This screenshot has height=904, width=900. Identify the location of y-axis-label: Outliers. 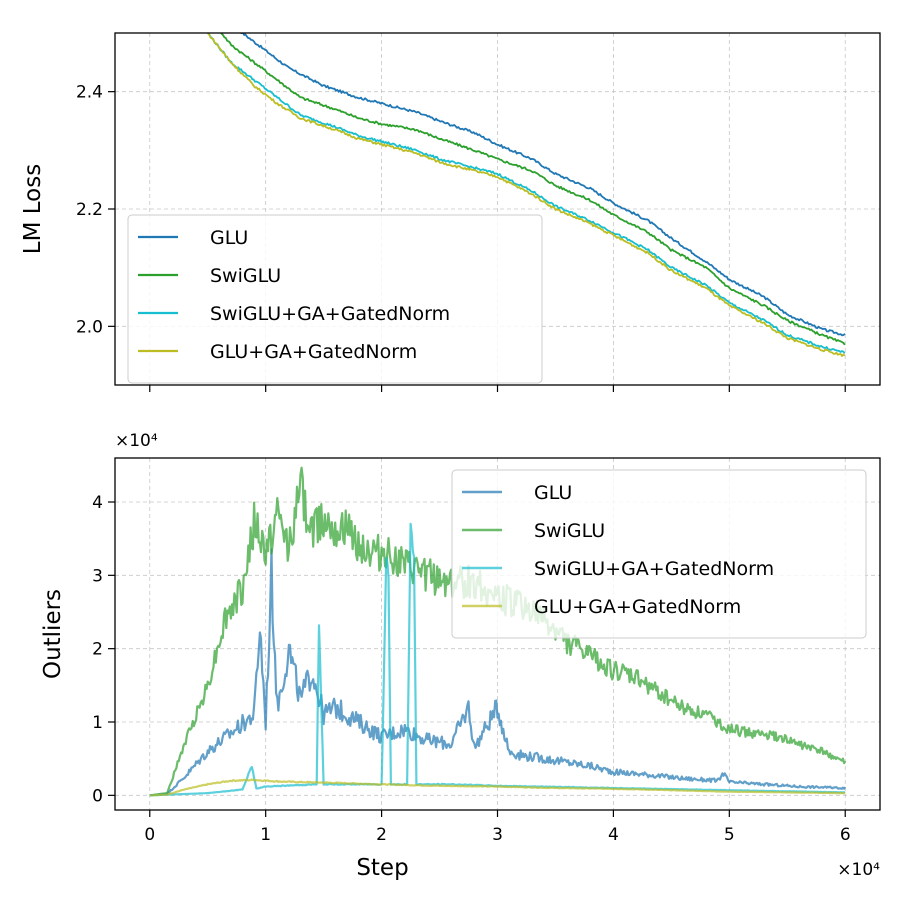
(53, 634).